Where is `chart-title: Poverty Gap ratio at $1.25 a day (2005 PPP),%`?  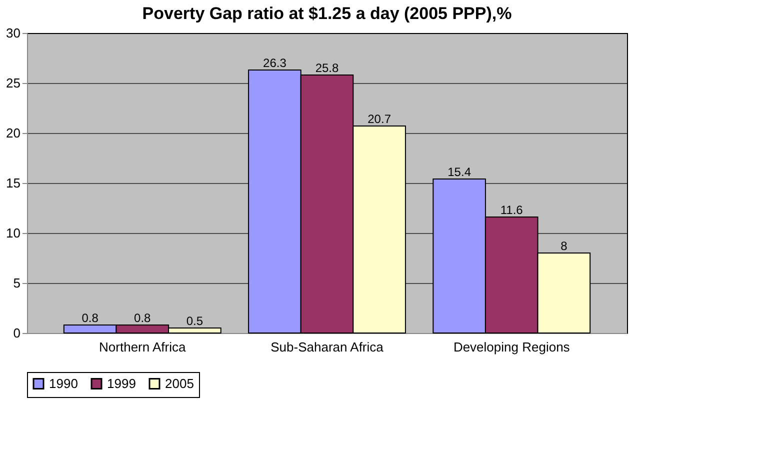
chart-title: Poverty Gap ratio at $1.25 a day (2005 PPP),% is located at coordinates (327, 13).